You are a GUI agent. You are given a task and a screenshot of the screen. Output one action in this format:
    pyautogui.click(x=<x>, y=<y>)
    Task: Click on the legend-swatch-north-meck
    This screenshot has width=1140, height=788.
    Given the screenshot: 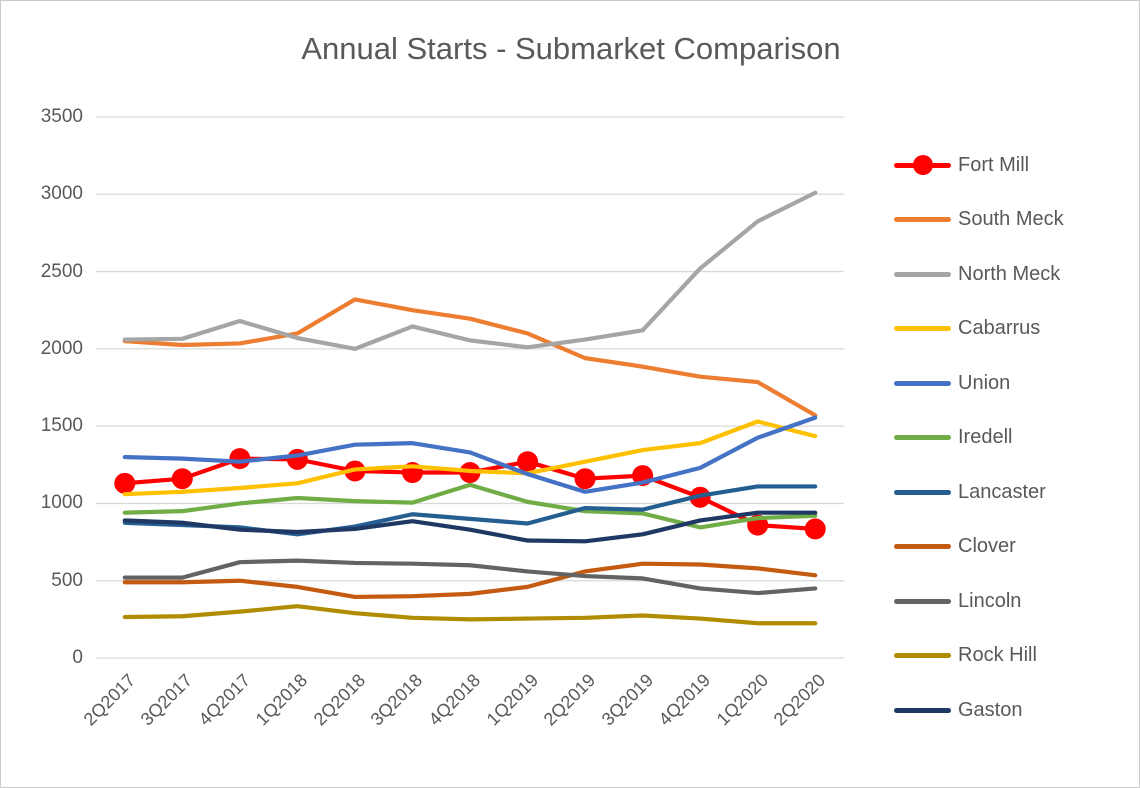 What is the action you would take?
    pyautogui.click(x=922, y=274)
    